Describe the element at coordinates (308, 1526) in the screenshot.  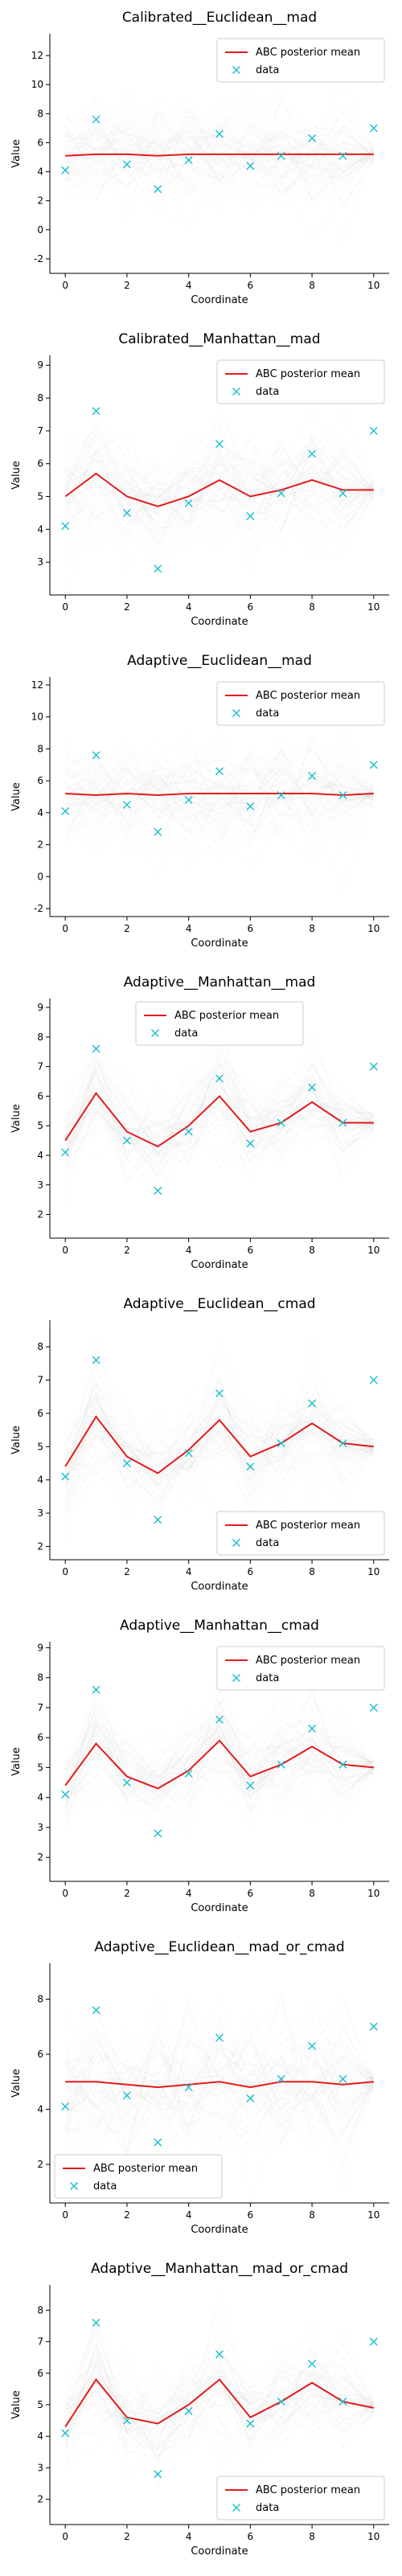
I see `legend-label-mean: ABC posterior mean` at that location.